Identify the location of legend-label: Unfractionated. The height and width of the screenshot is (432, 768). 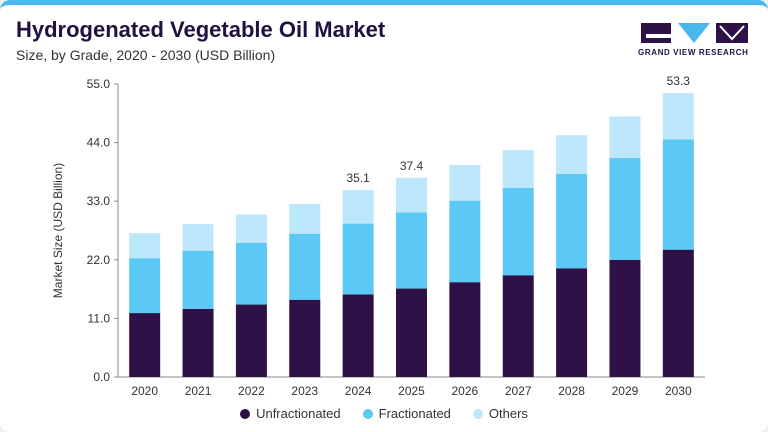
(298, 413).